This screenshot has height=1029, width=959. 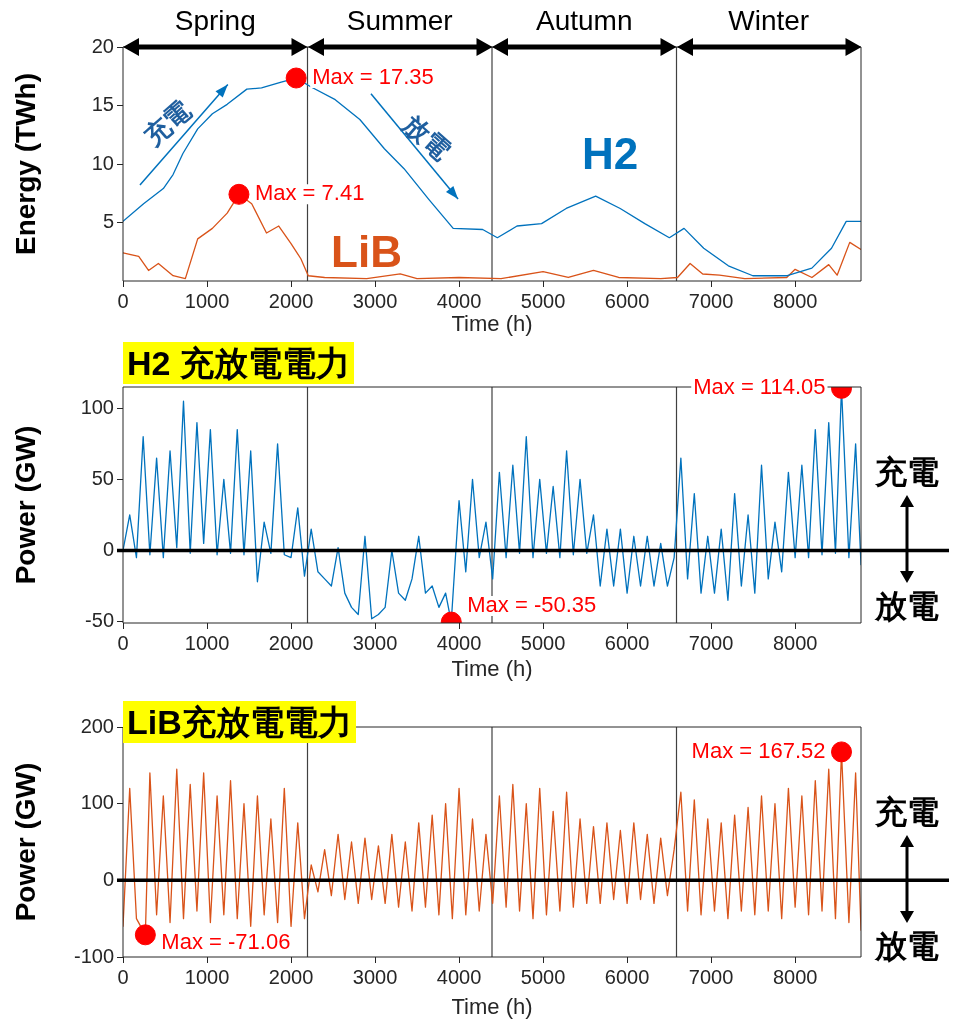 What do you see at coordinates (102, 162) in the screenshot?
I see `y-tick-label: 10` at bounding box center [102, 162].